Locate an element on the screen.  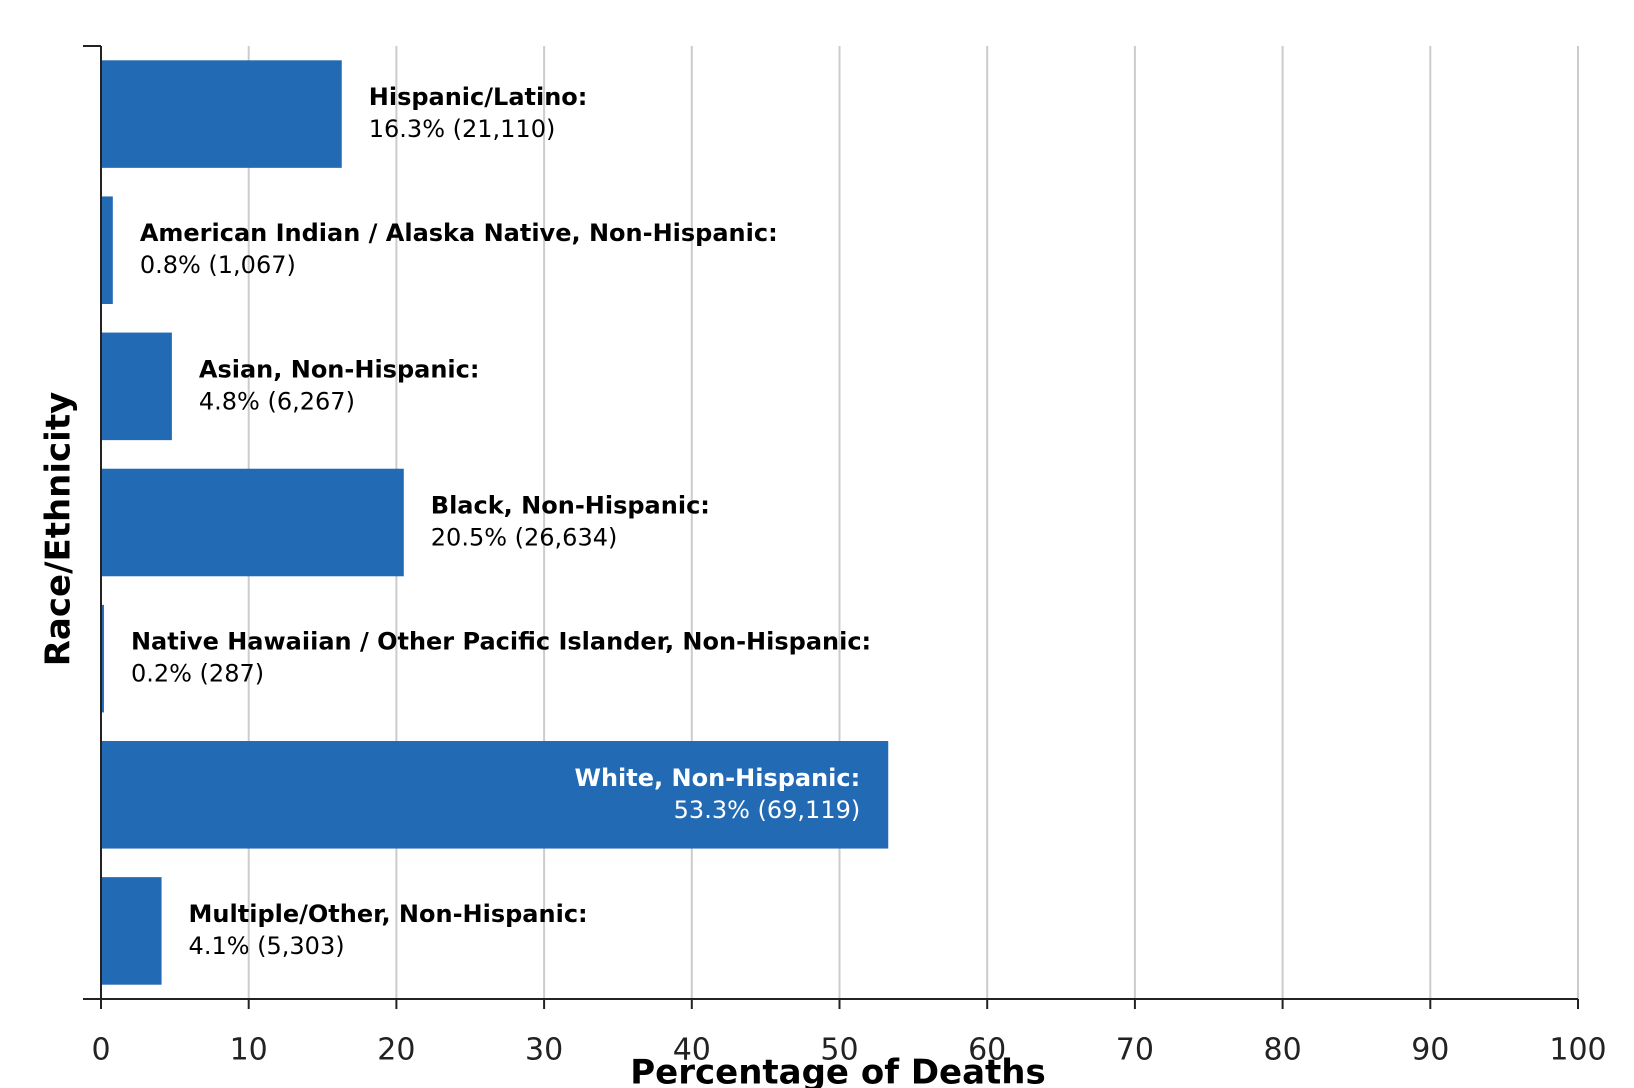
value-label: 0.2% (287) is located at coordinates (197, 674).